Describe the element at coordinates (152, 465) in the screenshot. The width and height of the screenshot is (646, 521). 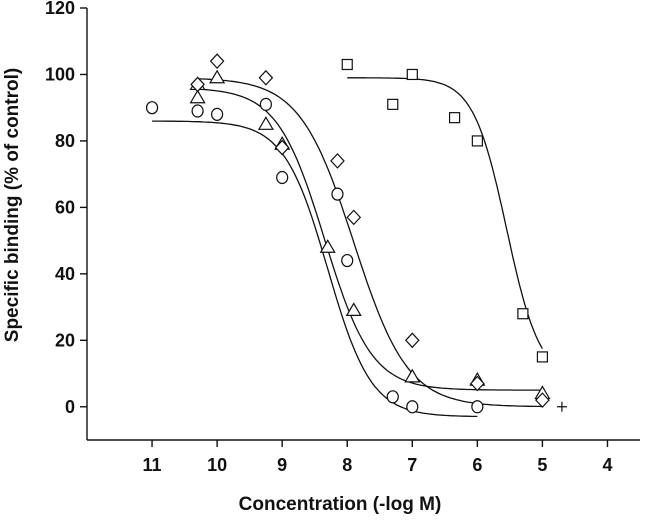
I see `x-tick-label: 11` at that location.